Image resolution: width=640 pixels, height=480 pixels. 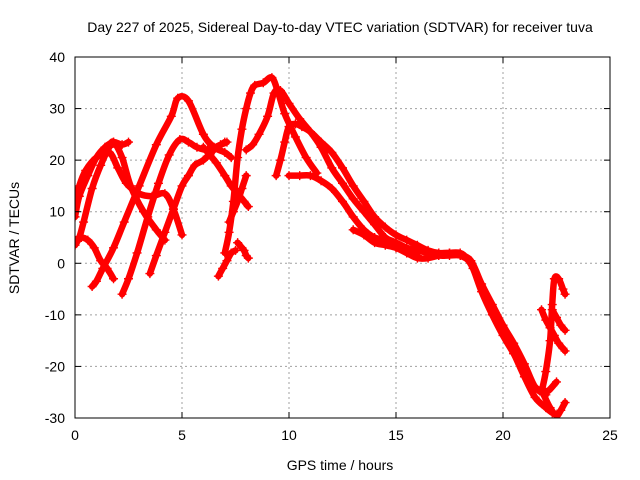 I want to click on y-axis-label: SDTVAR / TECUs, so click(x=14, y=238).